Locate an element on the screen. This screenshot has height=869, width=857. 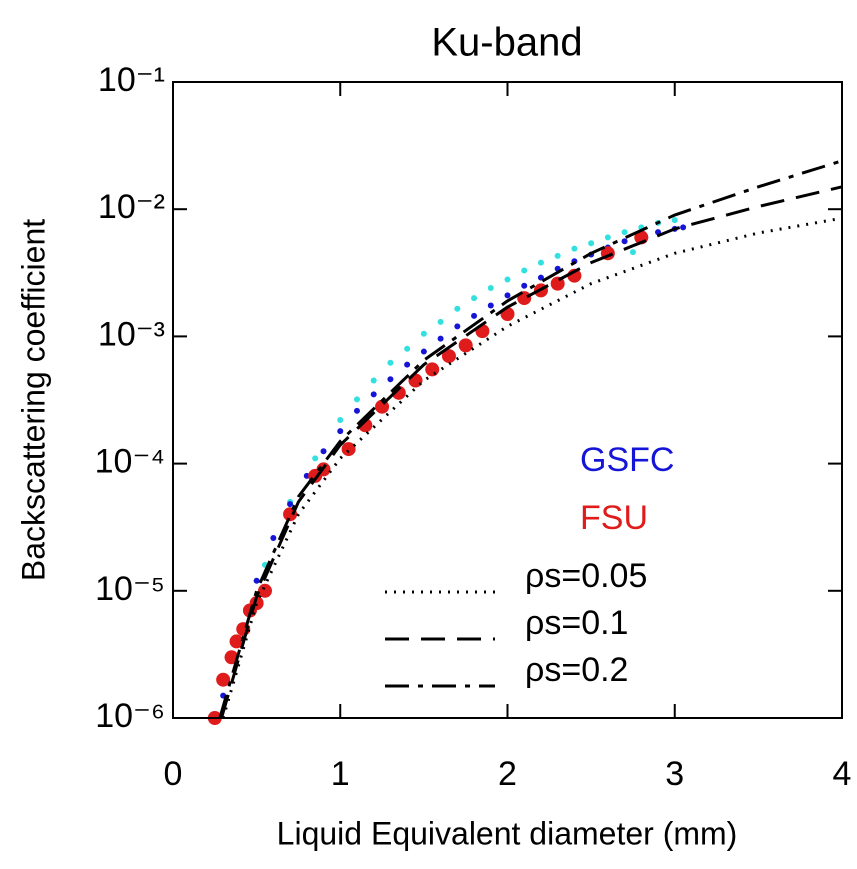
y-axis-label: Backscattering coefficient is located at coordinates (33, 400).